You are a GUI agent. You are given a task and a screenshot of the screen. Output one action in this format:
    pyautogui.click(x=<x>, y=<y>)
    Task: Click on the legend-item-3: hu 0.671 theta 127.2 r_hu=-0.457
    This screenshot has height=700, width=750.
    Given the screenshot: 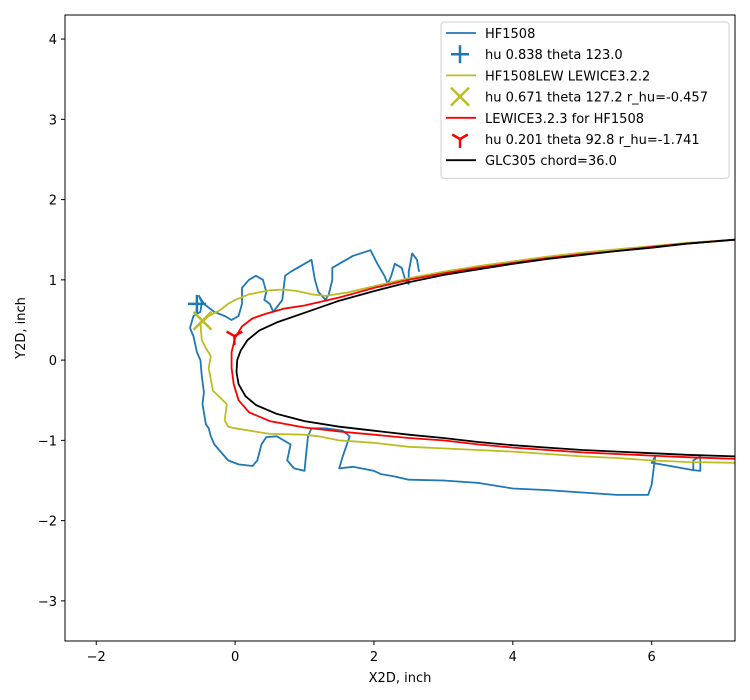 What is the action you would take?
    pyautogui.click(x=579, y=96)
    